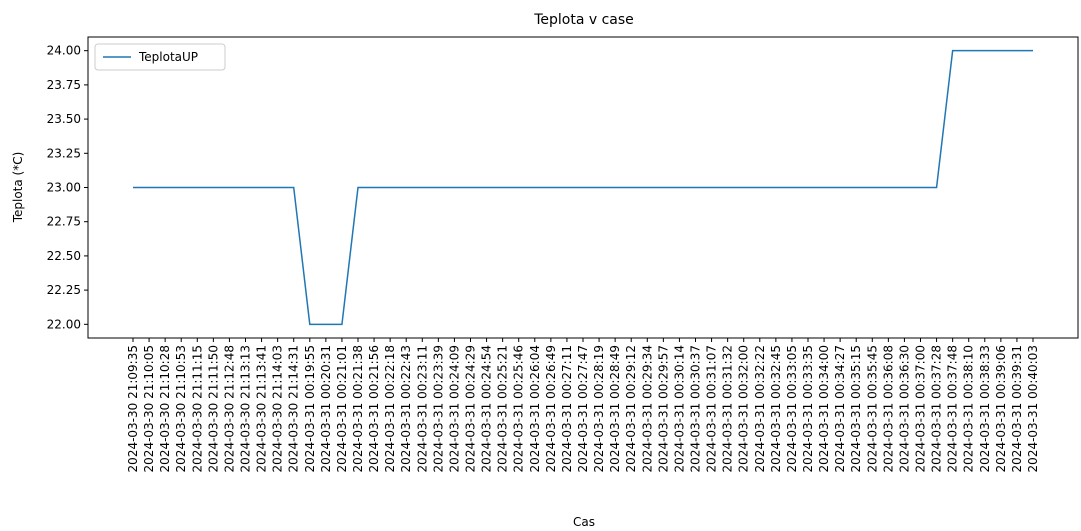 This screenshot has height=531, width=1081. I want to click on x-tick-label: 2024-03-31 00:23:39, so click(438, 408).